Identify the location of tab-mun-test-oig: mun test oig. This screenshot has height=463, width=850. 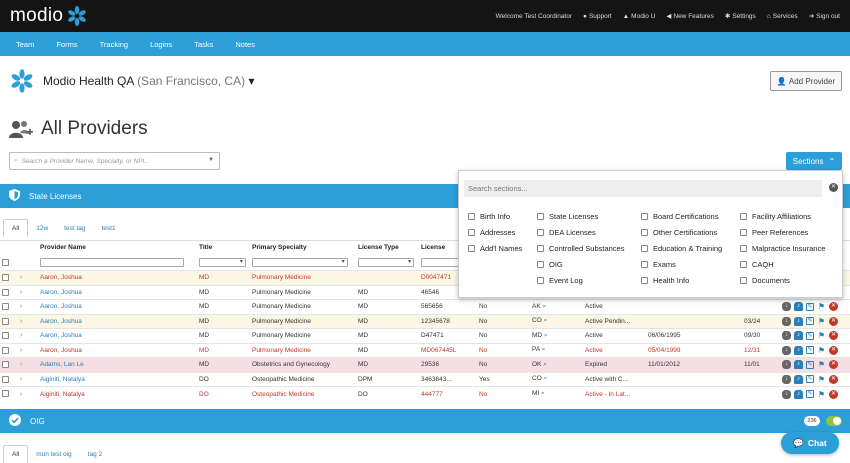
(54, 454).